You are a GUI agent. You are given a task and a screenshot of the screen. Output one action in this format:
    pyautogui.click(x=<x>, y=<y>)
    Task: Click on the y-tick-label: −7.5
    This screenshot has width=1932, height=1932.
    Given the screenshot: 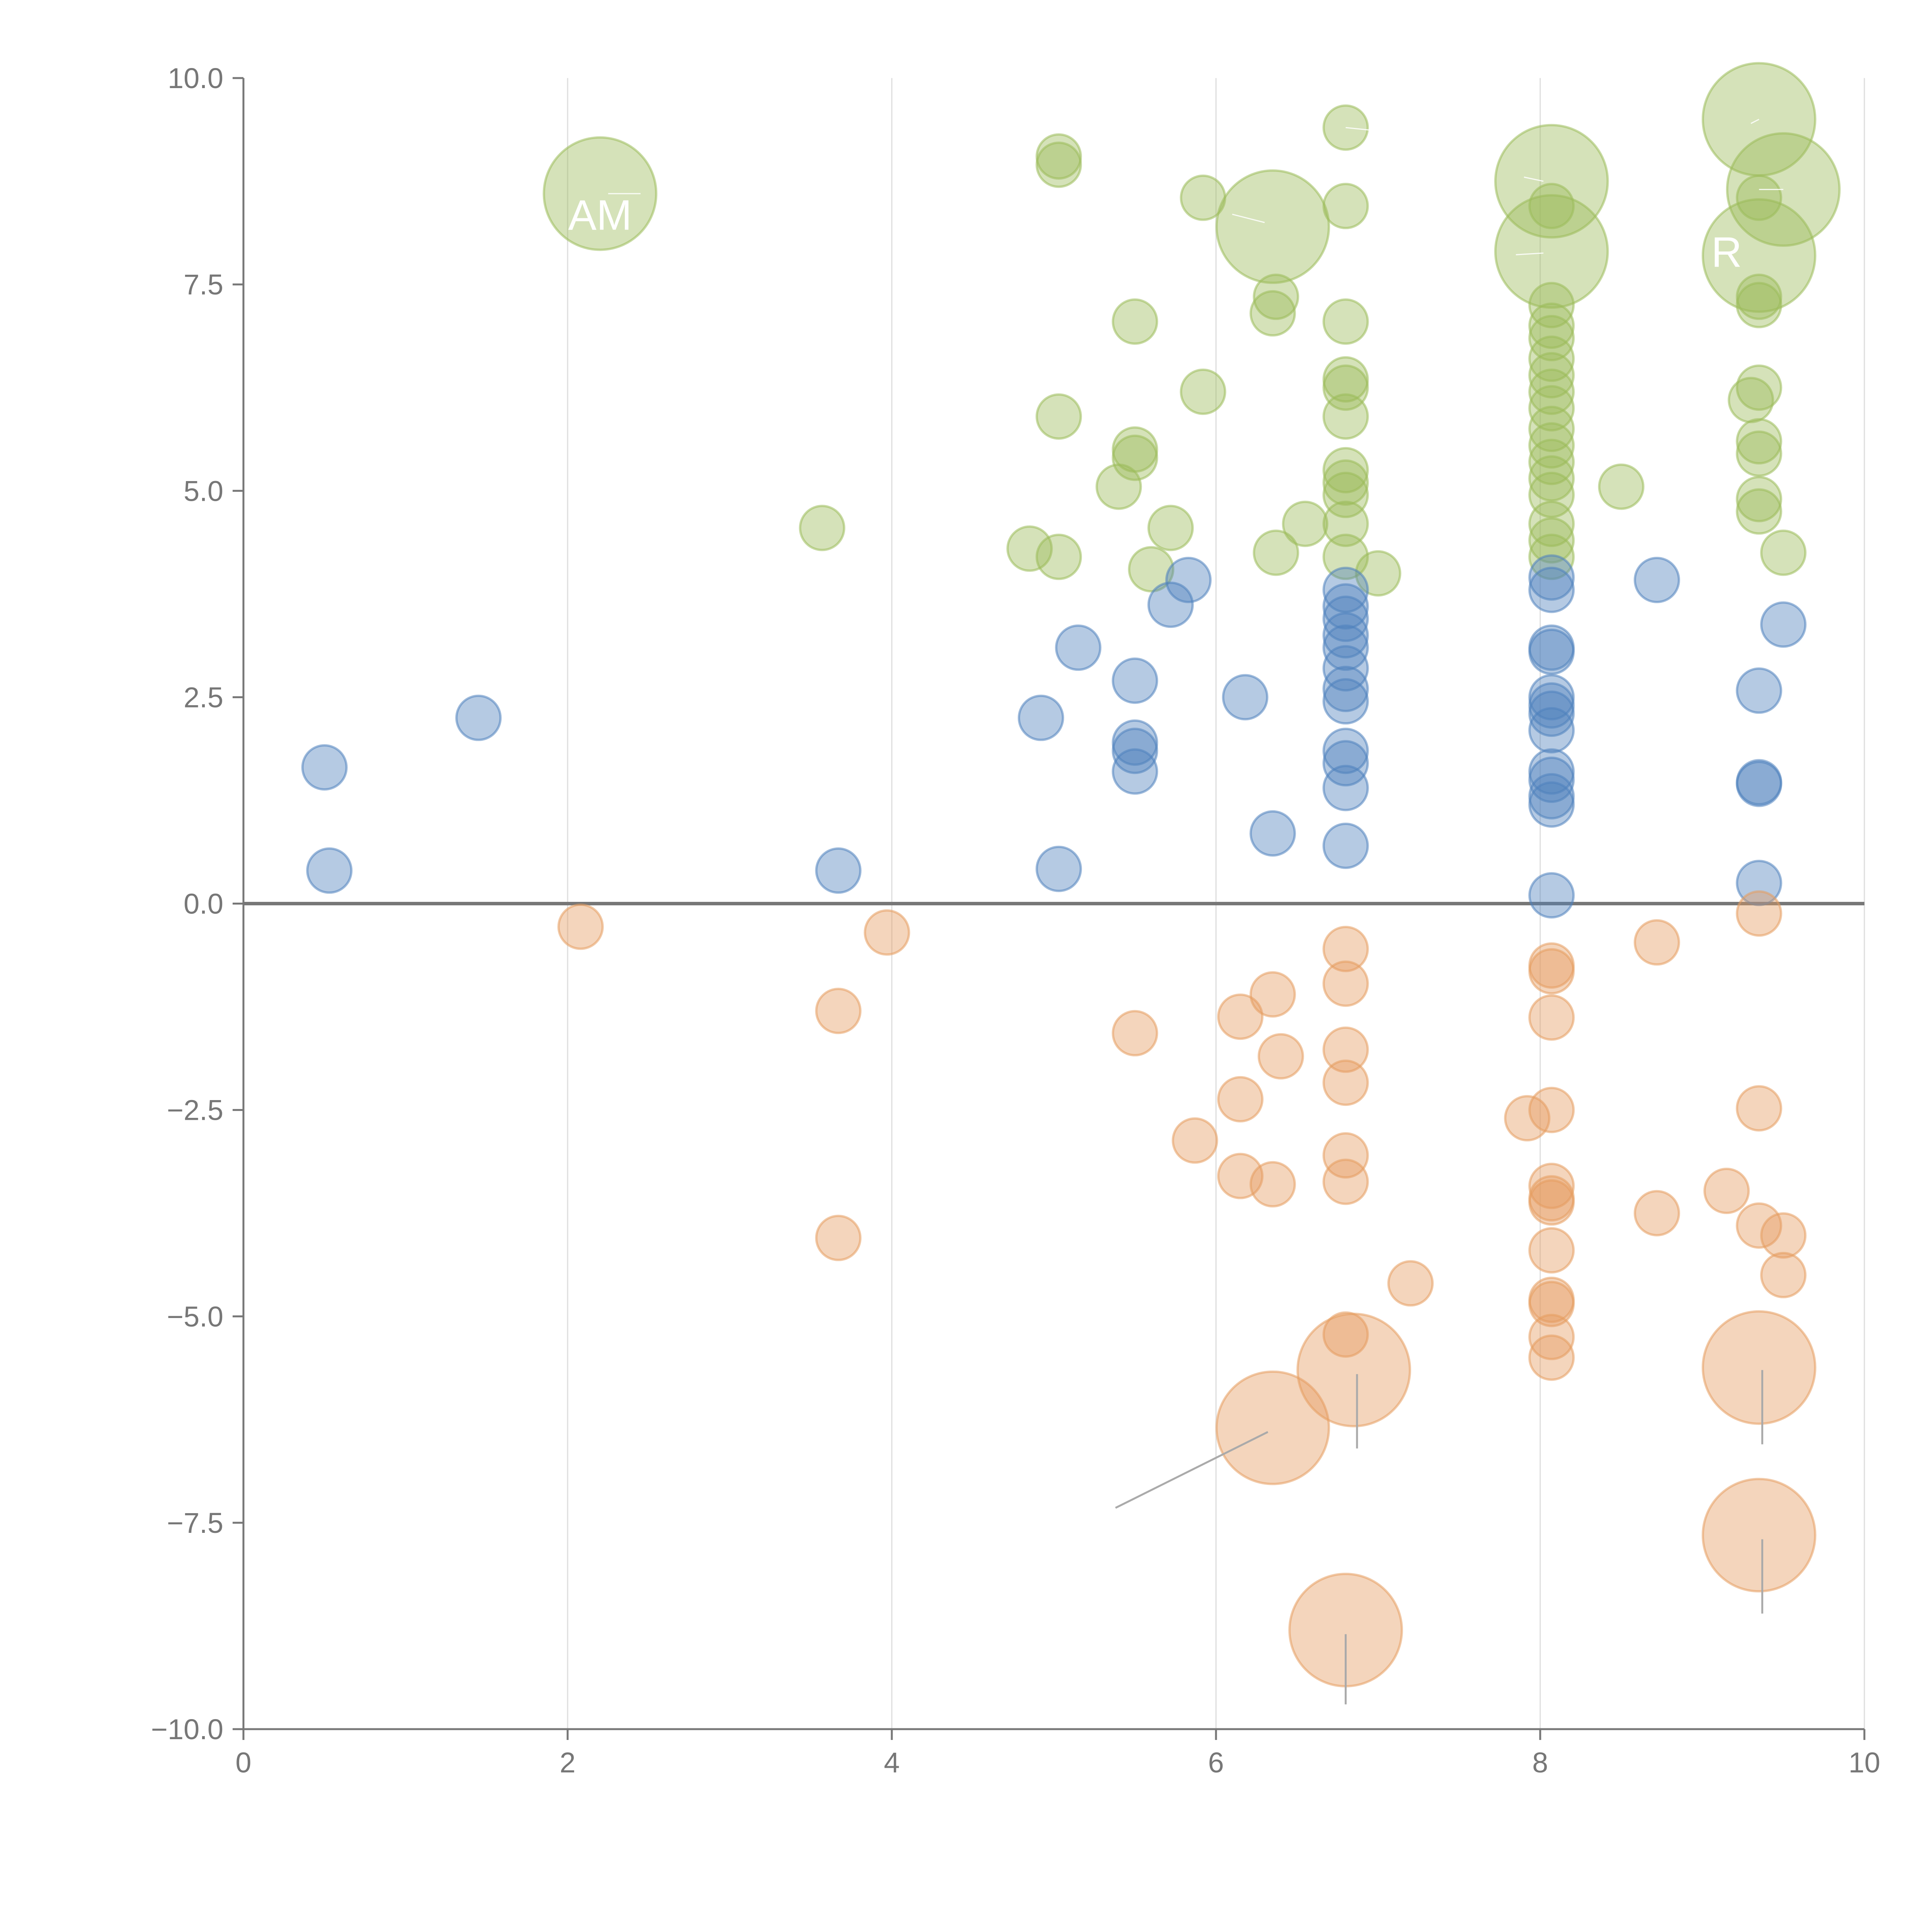 What is the action you would take?
    pyautogui.click(x=195, y=1523)
    